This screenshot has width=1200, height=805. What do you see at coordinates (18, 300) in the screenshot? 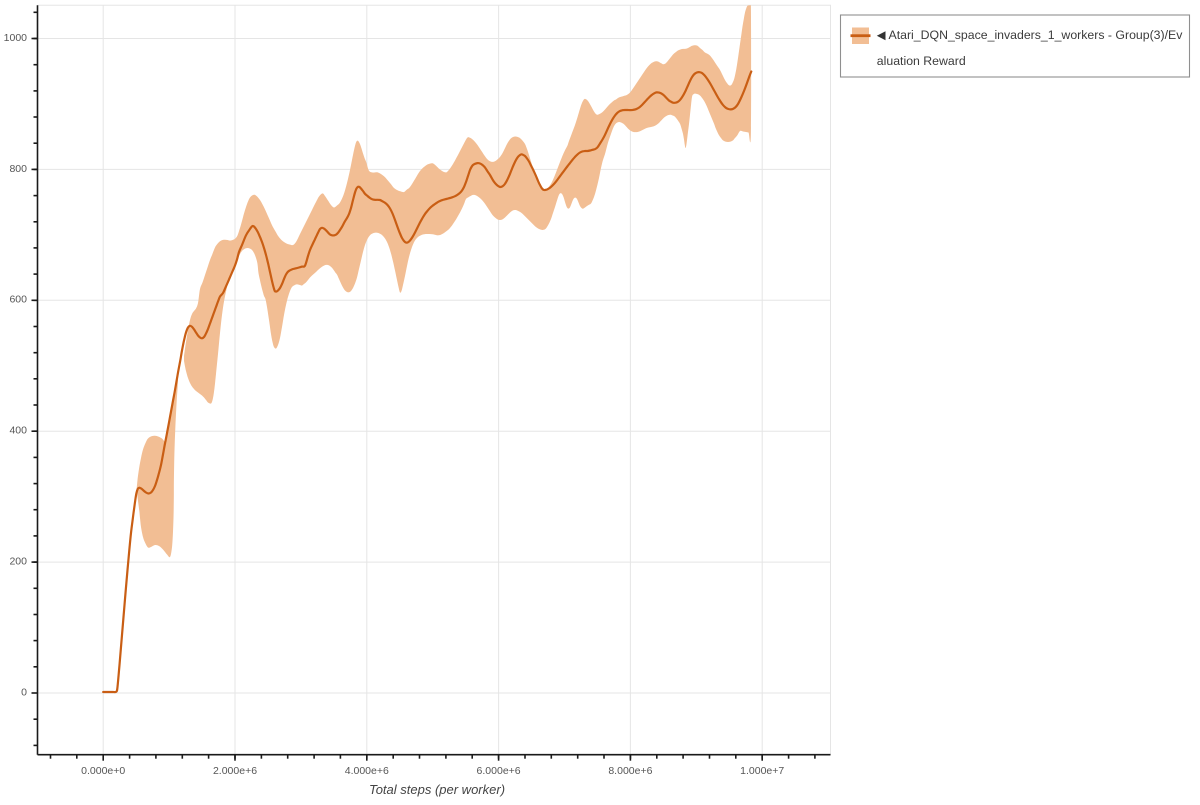
I see `svg-text: 600` at bounding box center [18, 300].